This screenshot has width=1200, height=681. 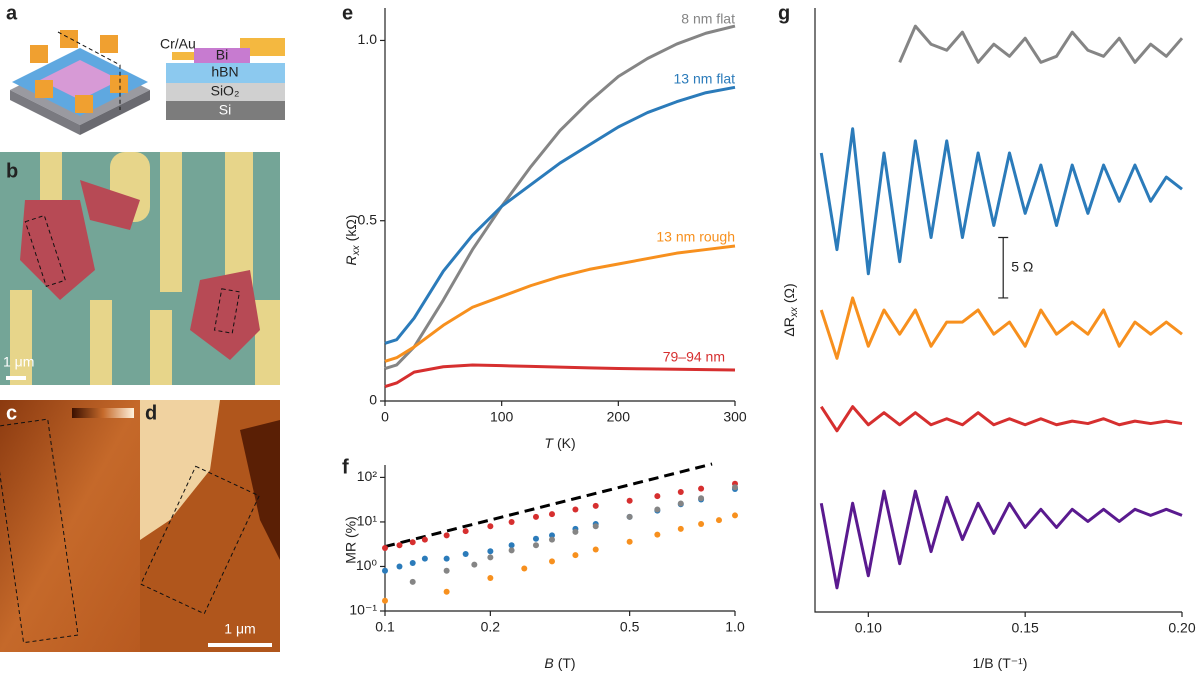 What do you see at coordinates (225, 91) in the screenshot?
I see `layer-label: SiO₂` at bounding box center [225, 91].